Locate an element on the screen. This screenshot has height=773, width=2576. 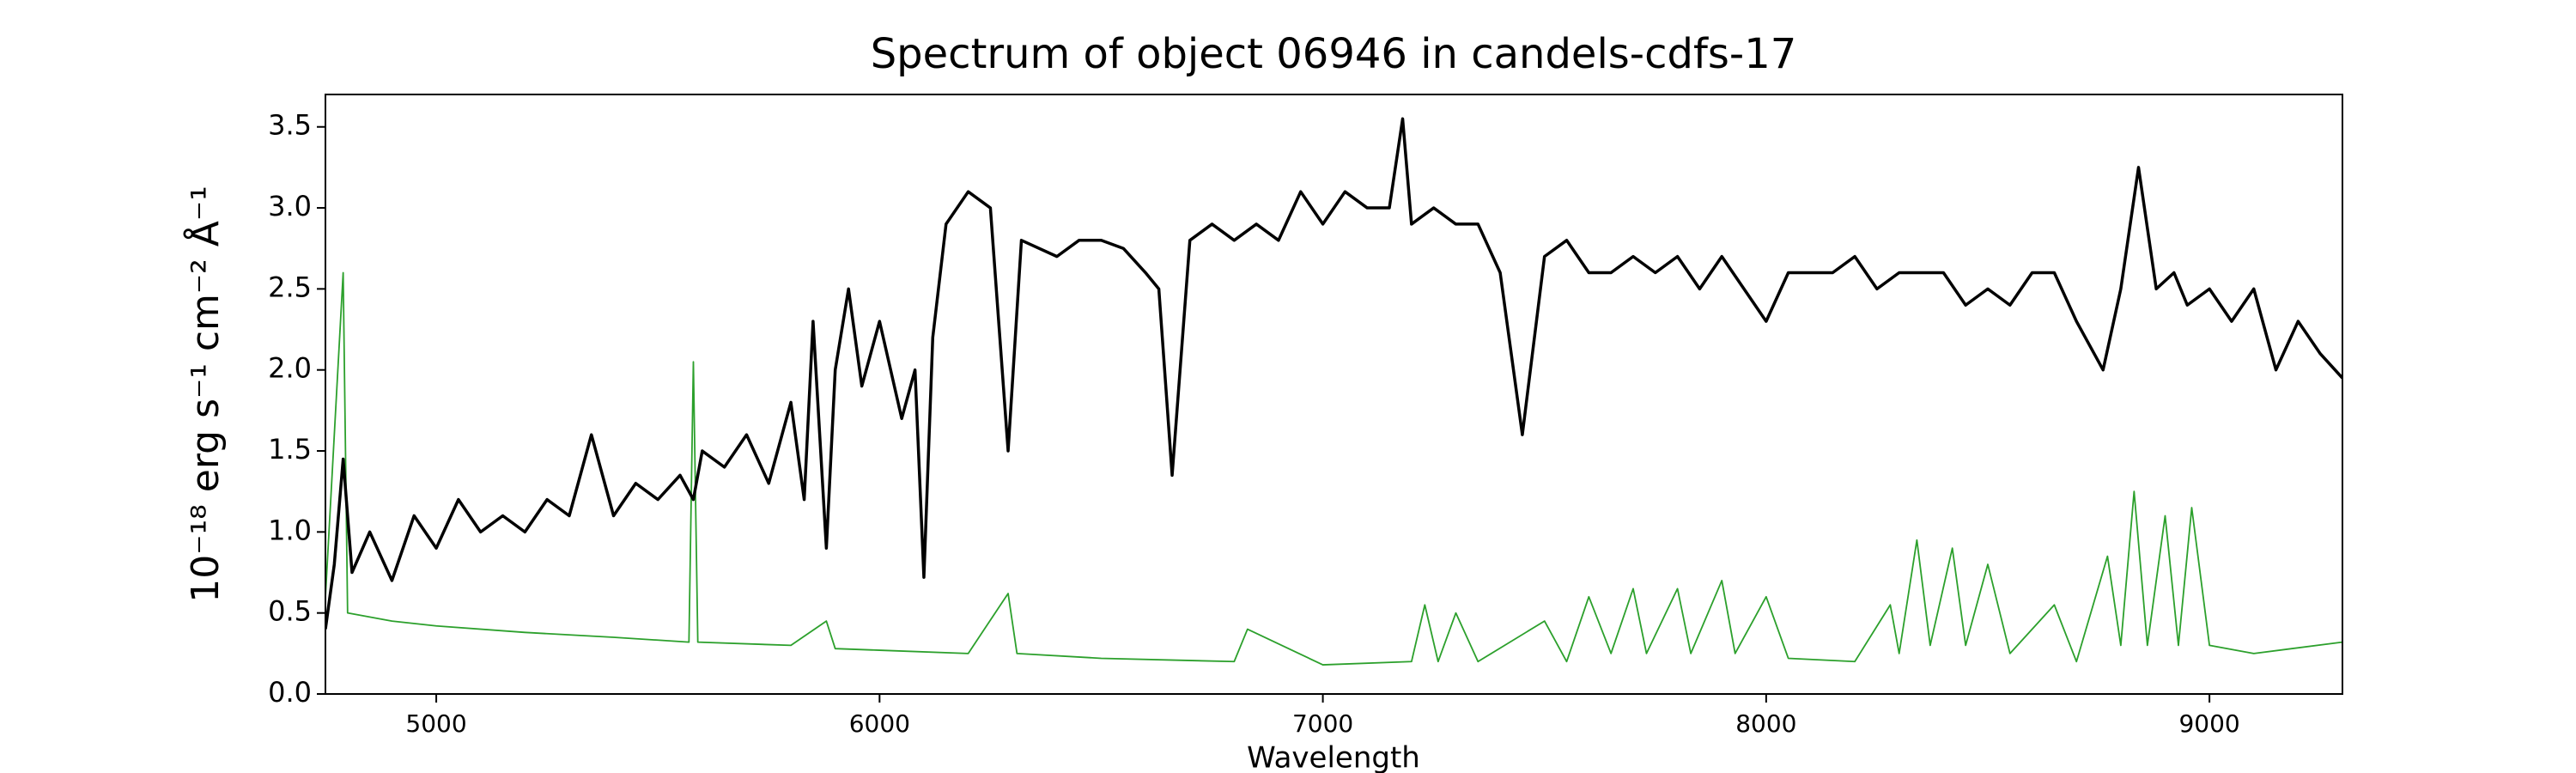
y-tick-label: 3.0 is located at coordinates (290, 206).